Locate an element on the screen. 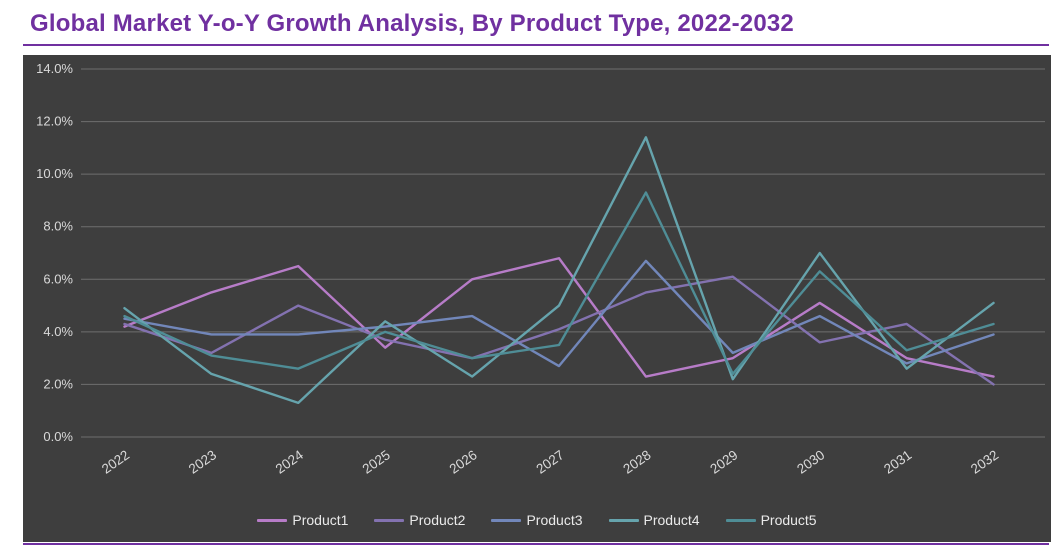 The height and width of the screenshot is (560, 1053). x-tick-label: 2025 is located at coordinates (376, 462).